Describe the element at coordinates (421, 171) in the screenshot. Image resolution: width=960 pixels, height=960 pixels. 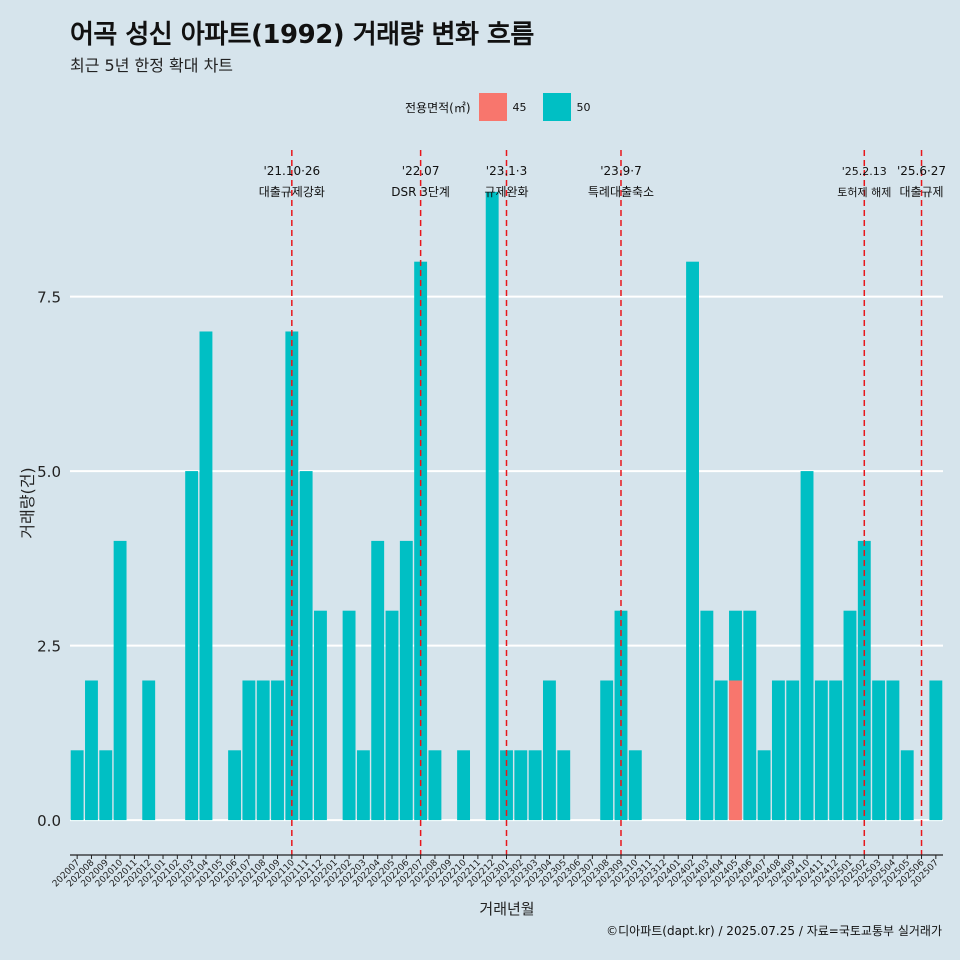
I see `event-date-202207: '22.07` at that location.